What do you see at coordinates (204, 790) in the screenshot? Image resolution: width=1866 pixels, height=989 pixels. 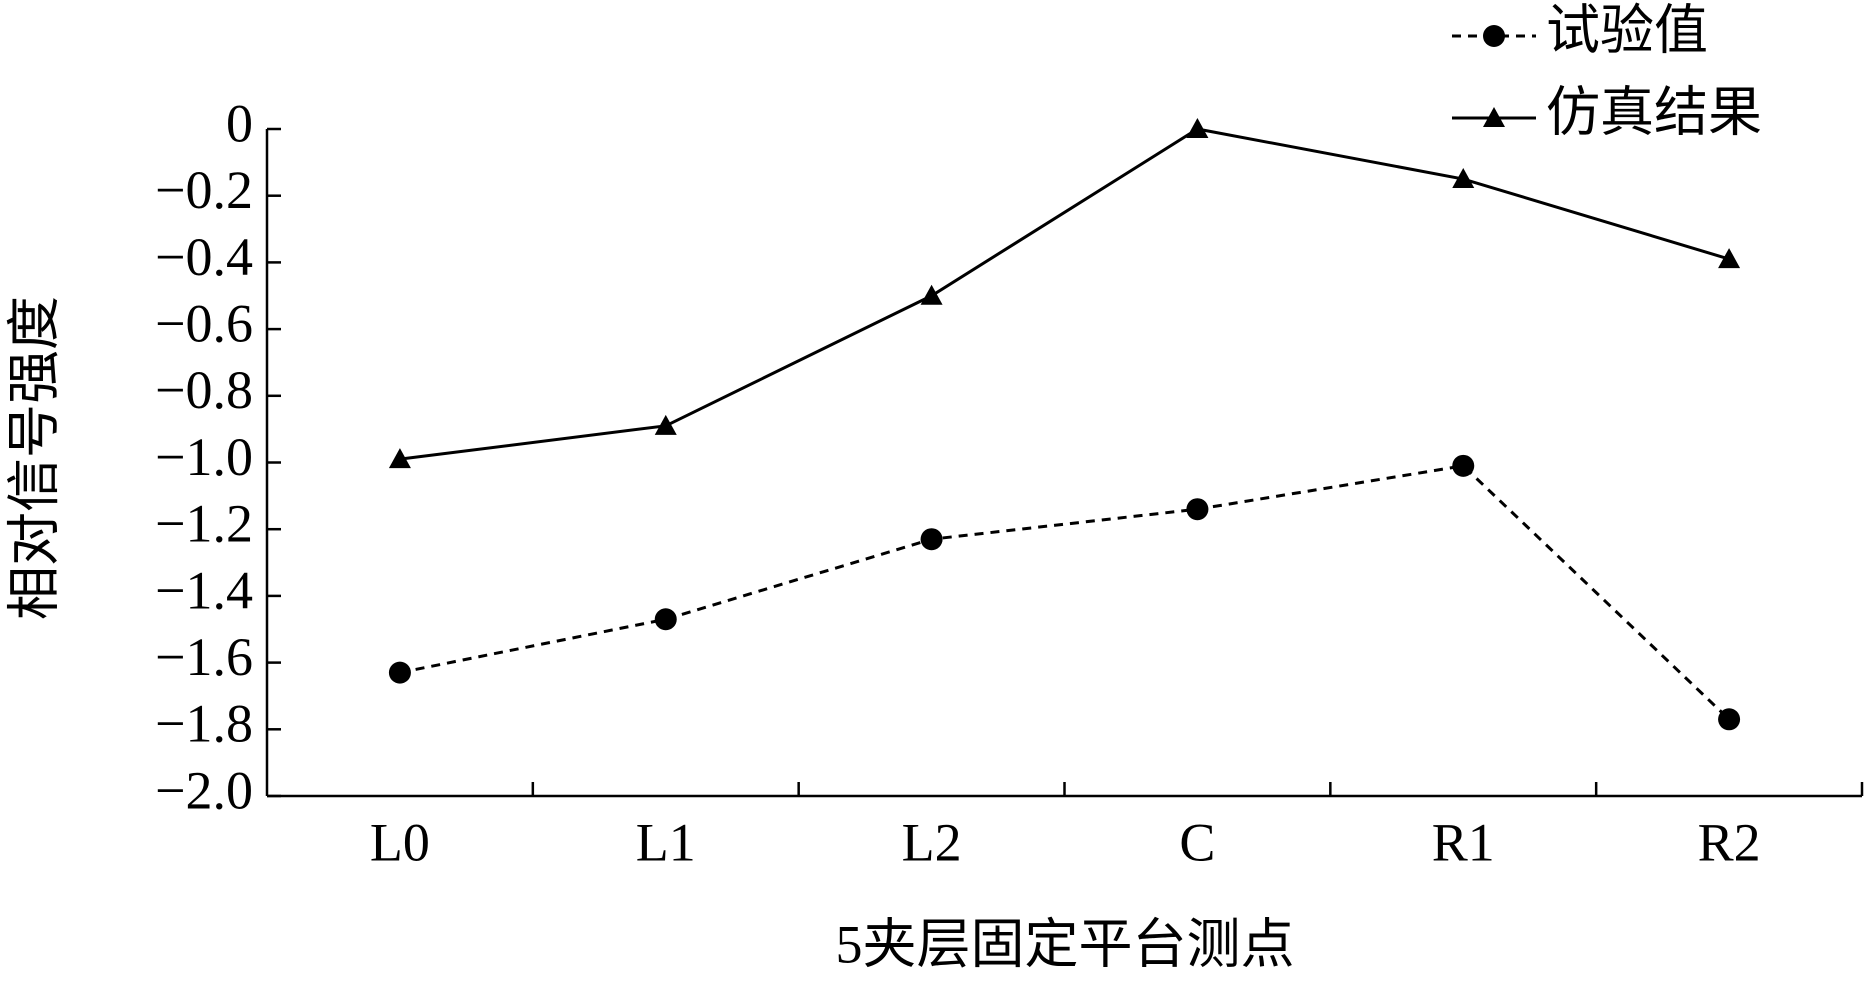 I see `y-tick-label: −2.0` at bounding box center [204, 790].